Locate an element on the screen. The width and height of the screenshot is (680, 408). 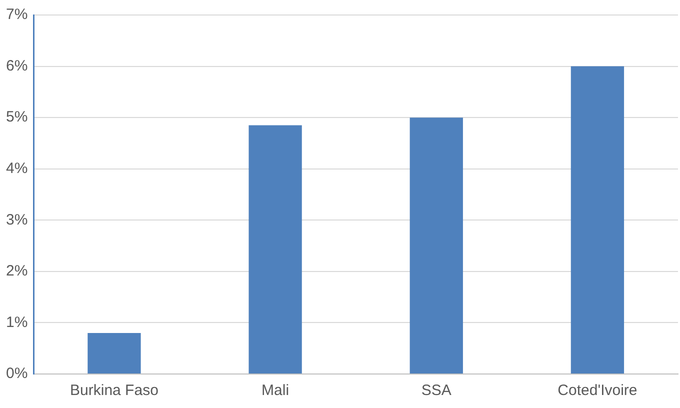
x-tick-label: Mali is located at coordinates (276, 391).